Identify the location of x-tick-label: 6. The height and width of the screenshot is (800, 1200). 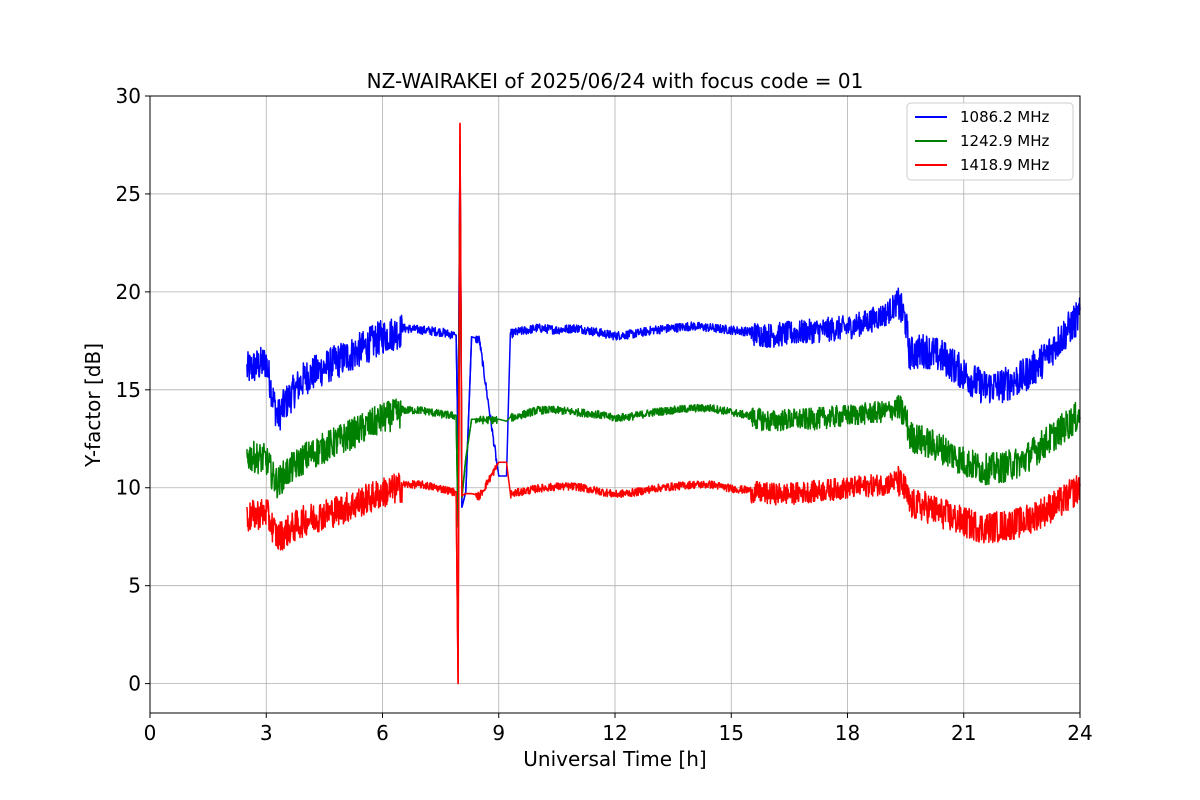
(382, 733).